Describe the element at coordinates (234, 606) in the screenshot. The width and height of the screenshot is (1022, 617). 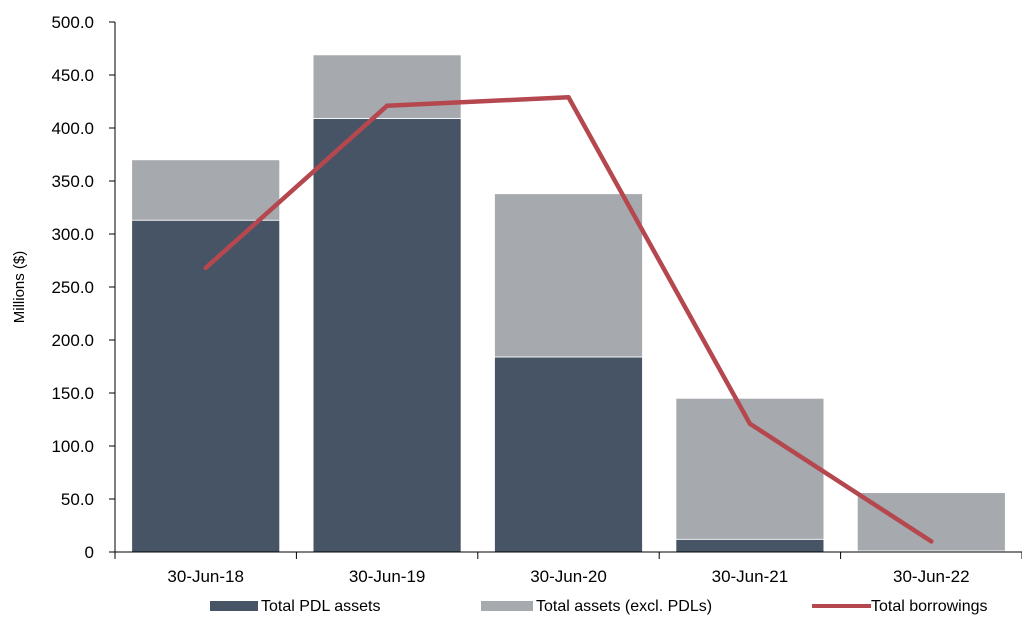
I see `legend-swatch-pdl` at that location.